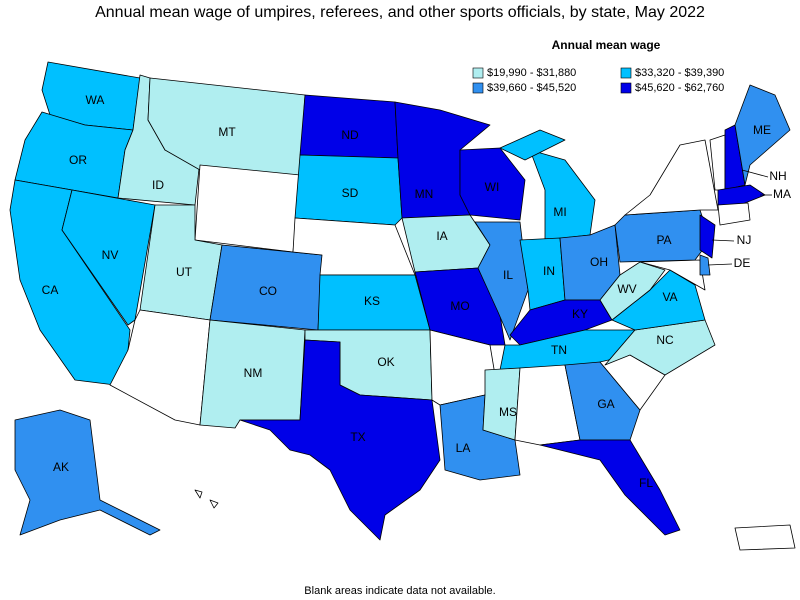  I want to click on state-label: WV, so click(626, 289).